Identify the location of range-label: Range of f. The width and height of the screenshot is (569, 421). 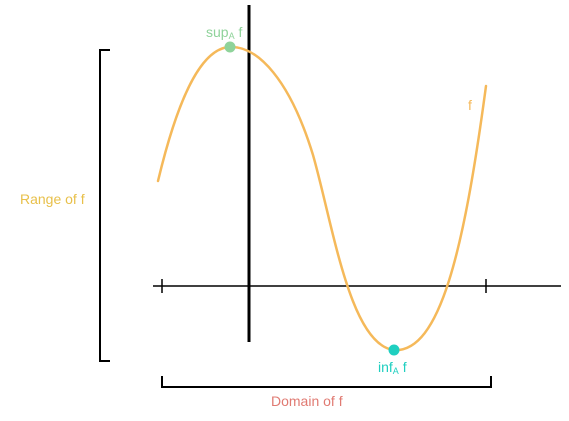
(52, 199).